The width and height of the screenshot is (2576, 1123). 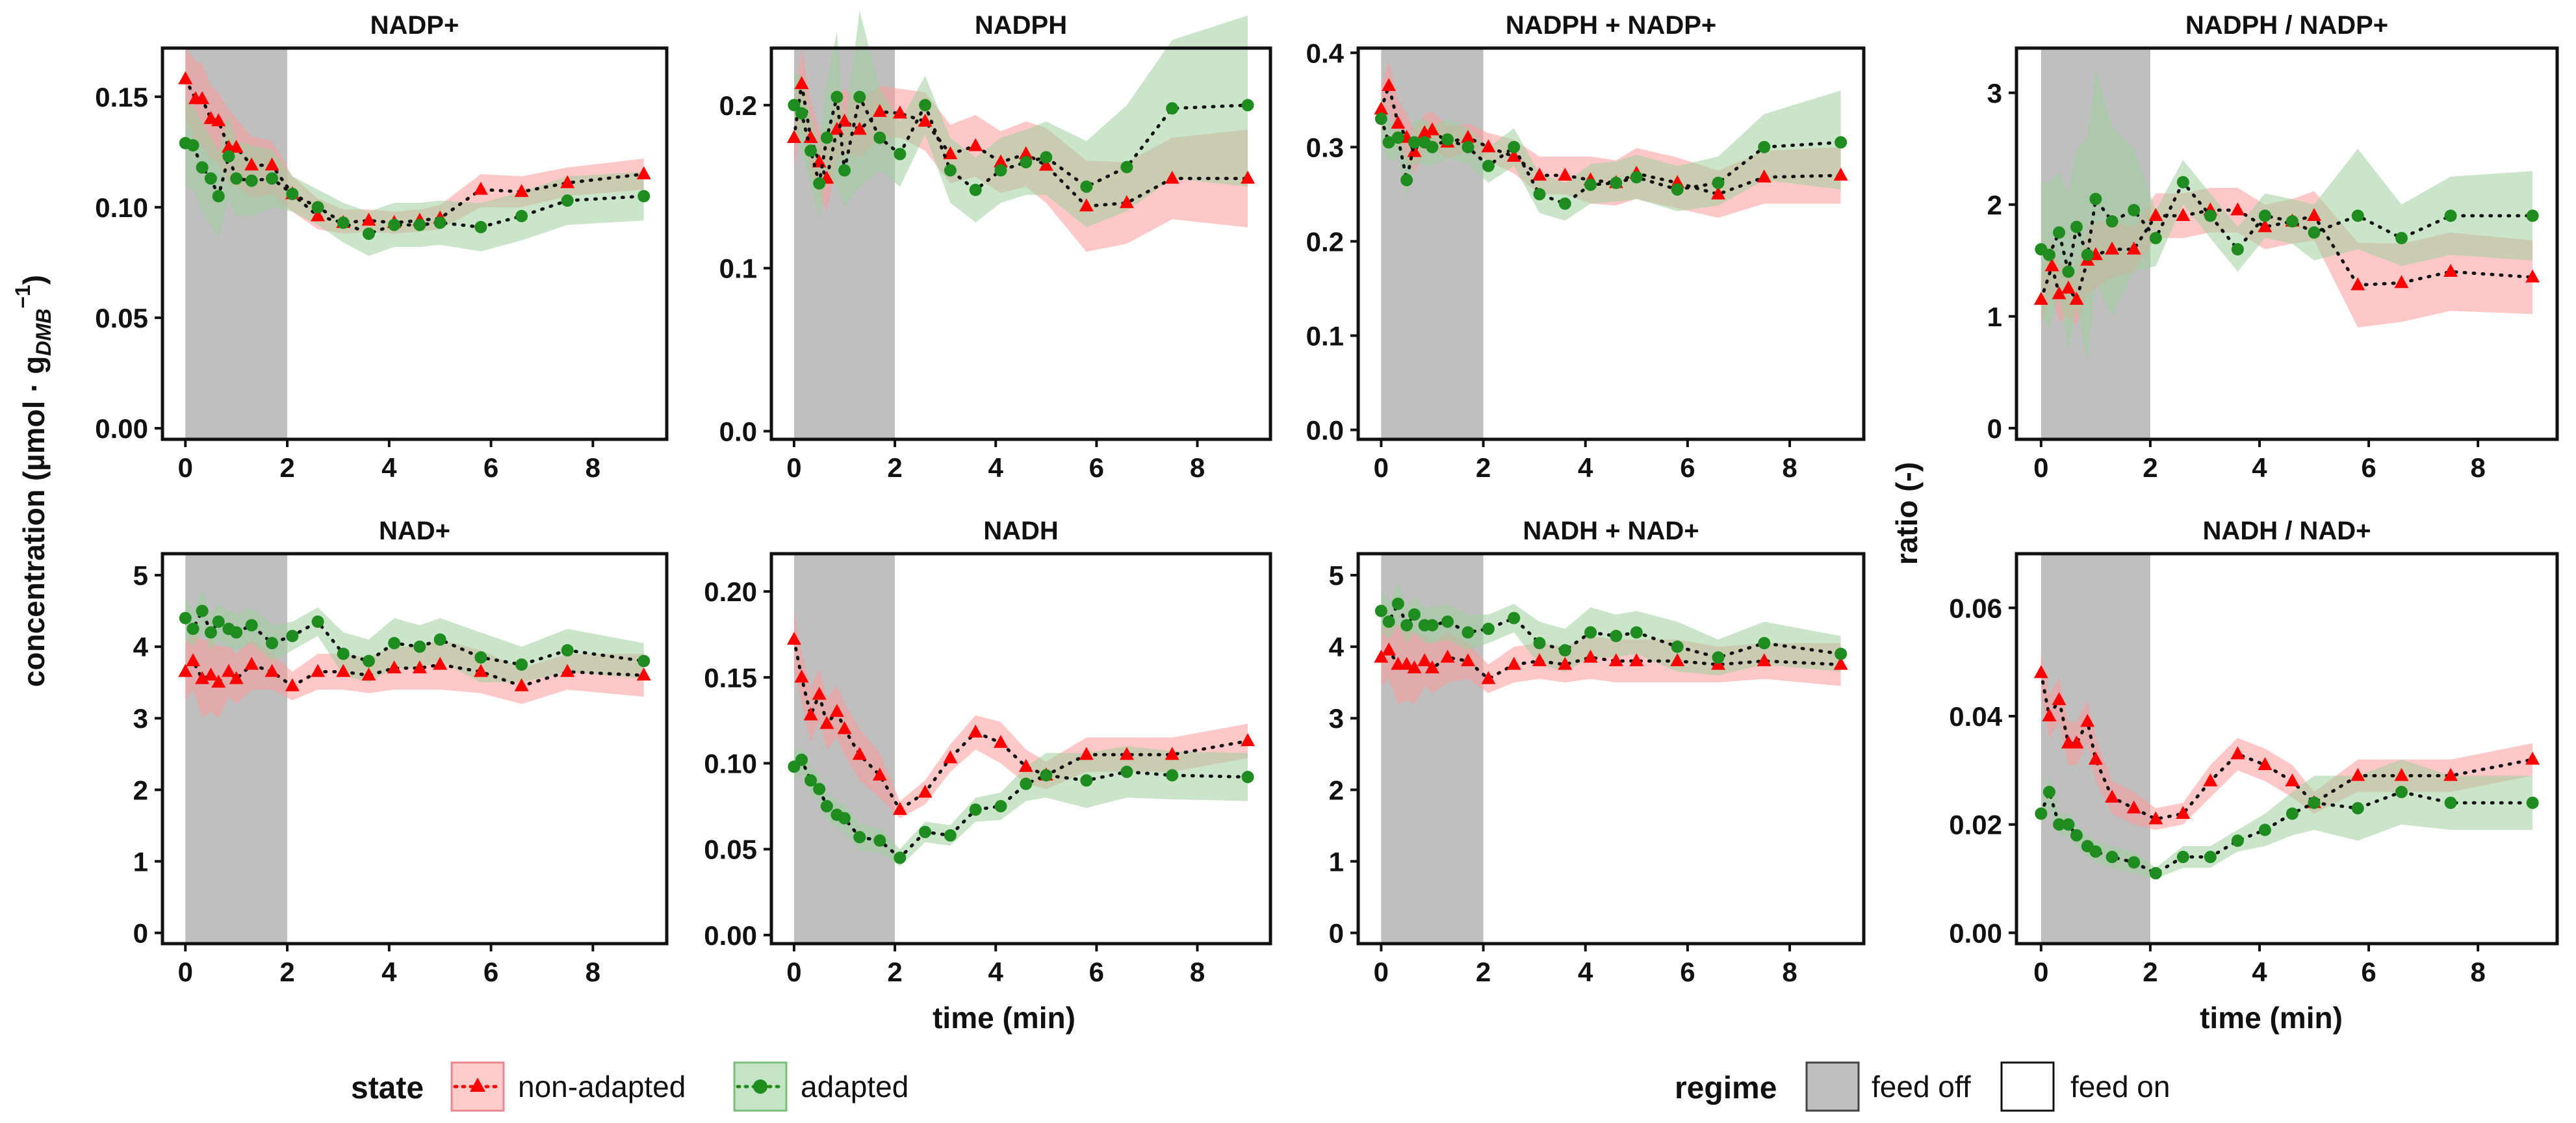 I want to click on band-adapted-nadh-nad, so click(x=1611, y=629).